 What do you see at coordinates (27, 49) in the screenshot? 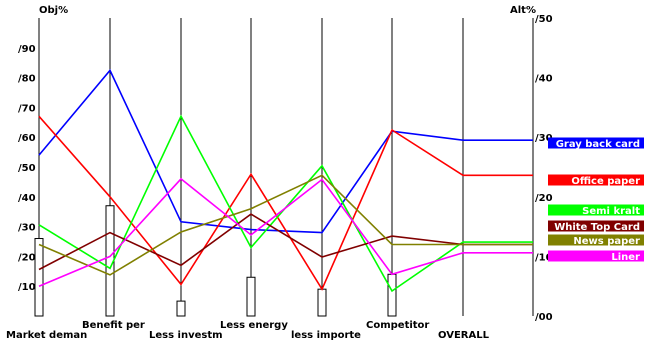
I see `left-tick-label: /90` at bounding box center [27, 49].